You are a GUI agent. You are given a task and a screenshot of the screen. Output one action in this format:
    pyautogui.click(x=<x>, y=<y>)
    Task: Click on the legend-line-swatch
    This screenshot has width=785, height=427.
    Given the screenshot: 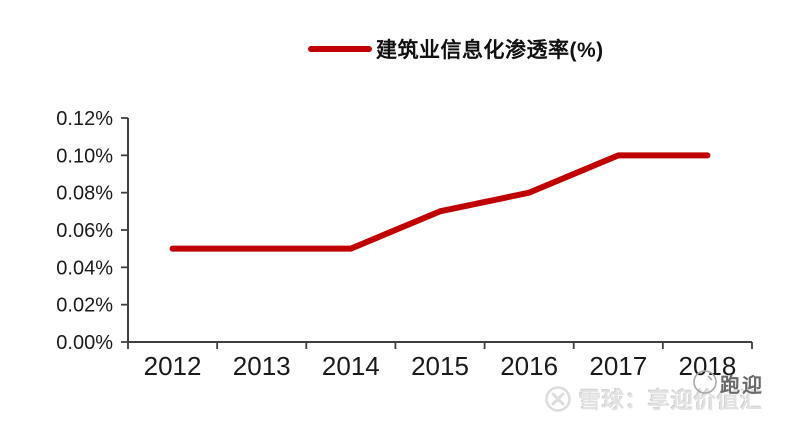 What is the action you would take?
    pyautogui.click(x=340, y=49)
    